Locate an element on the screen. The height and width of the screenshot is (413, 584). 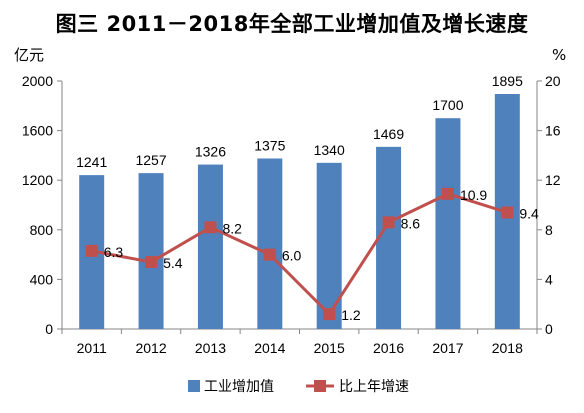
y-left-tick-label: 400 is located at coordinates (42, 279).